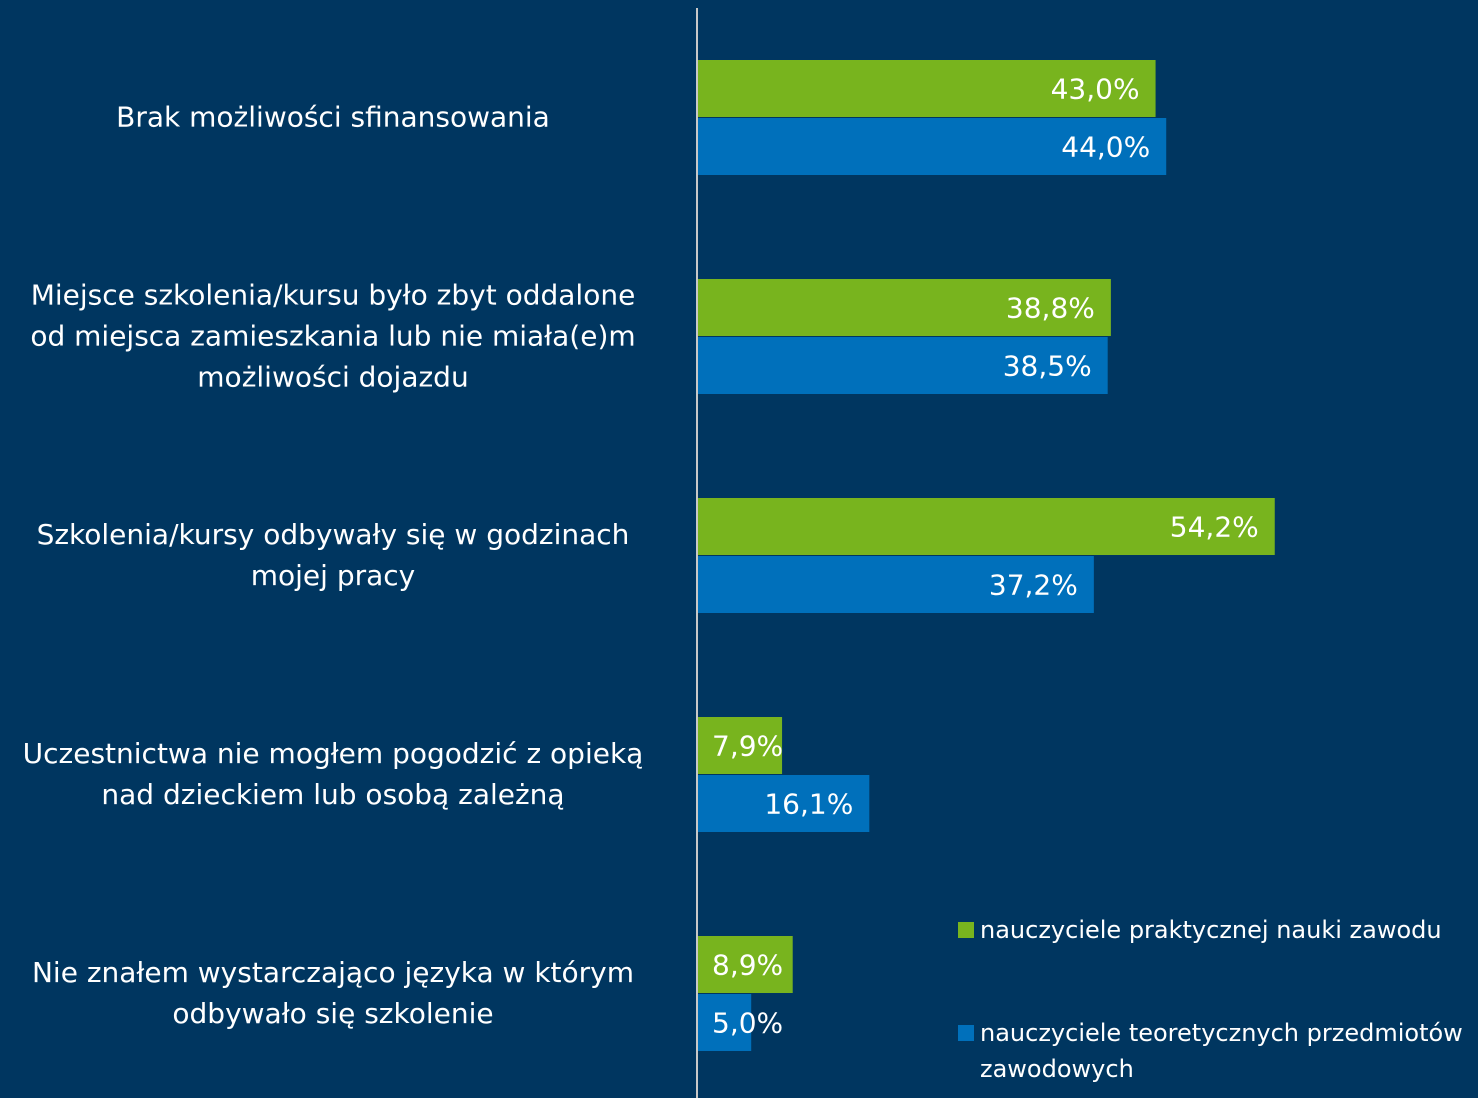  Describe the element at coordinates (1050, 308) in the screenshot. I see `value-label: 38,8%` at that location.